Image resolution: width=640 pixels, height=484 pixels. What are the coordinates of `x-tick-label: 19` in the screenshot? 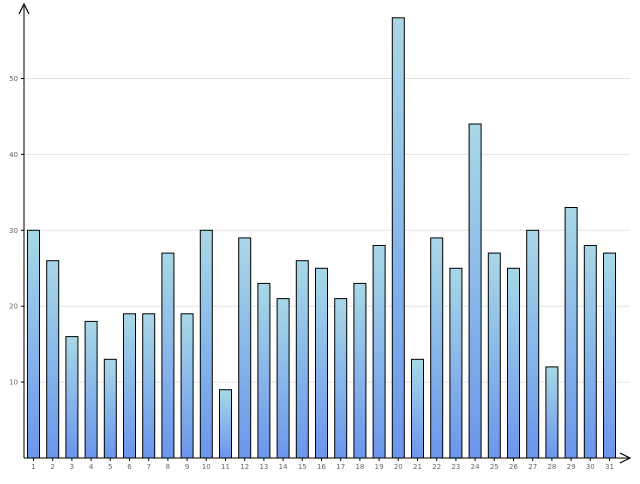 It's located at (379, 467).